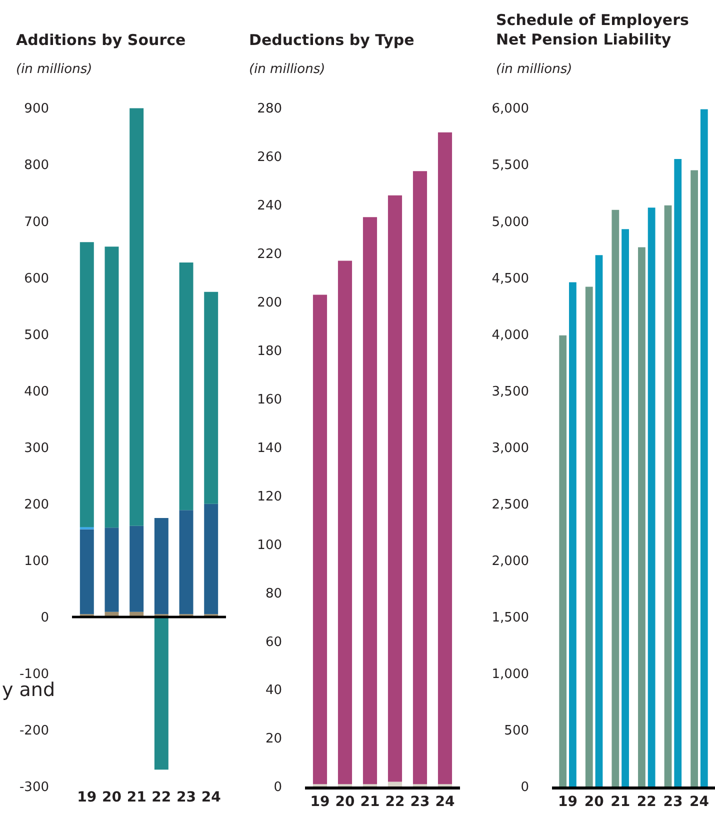 The image size is (715, 827). What do you see at coordinates (510, 392) in the screenshot?
I see `y-tick-label: 3,500` at bounding box center [510, 392].